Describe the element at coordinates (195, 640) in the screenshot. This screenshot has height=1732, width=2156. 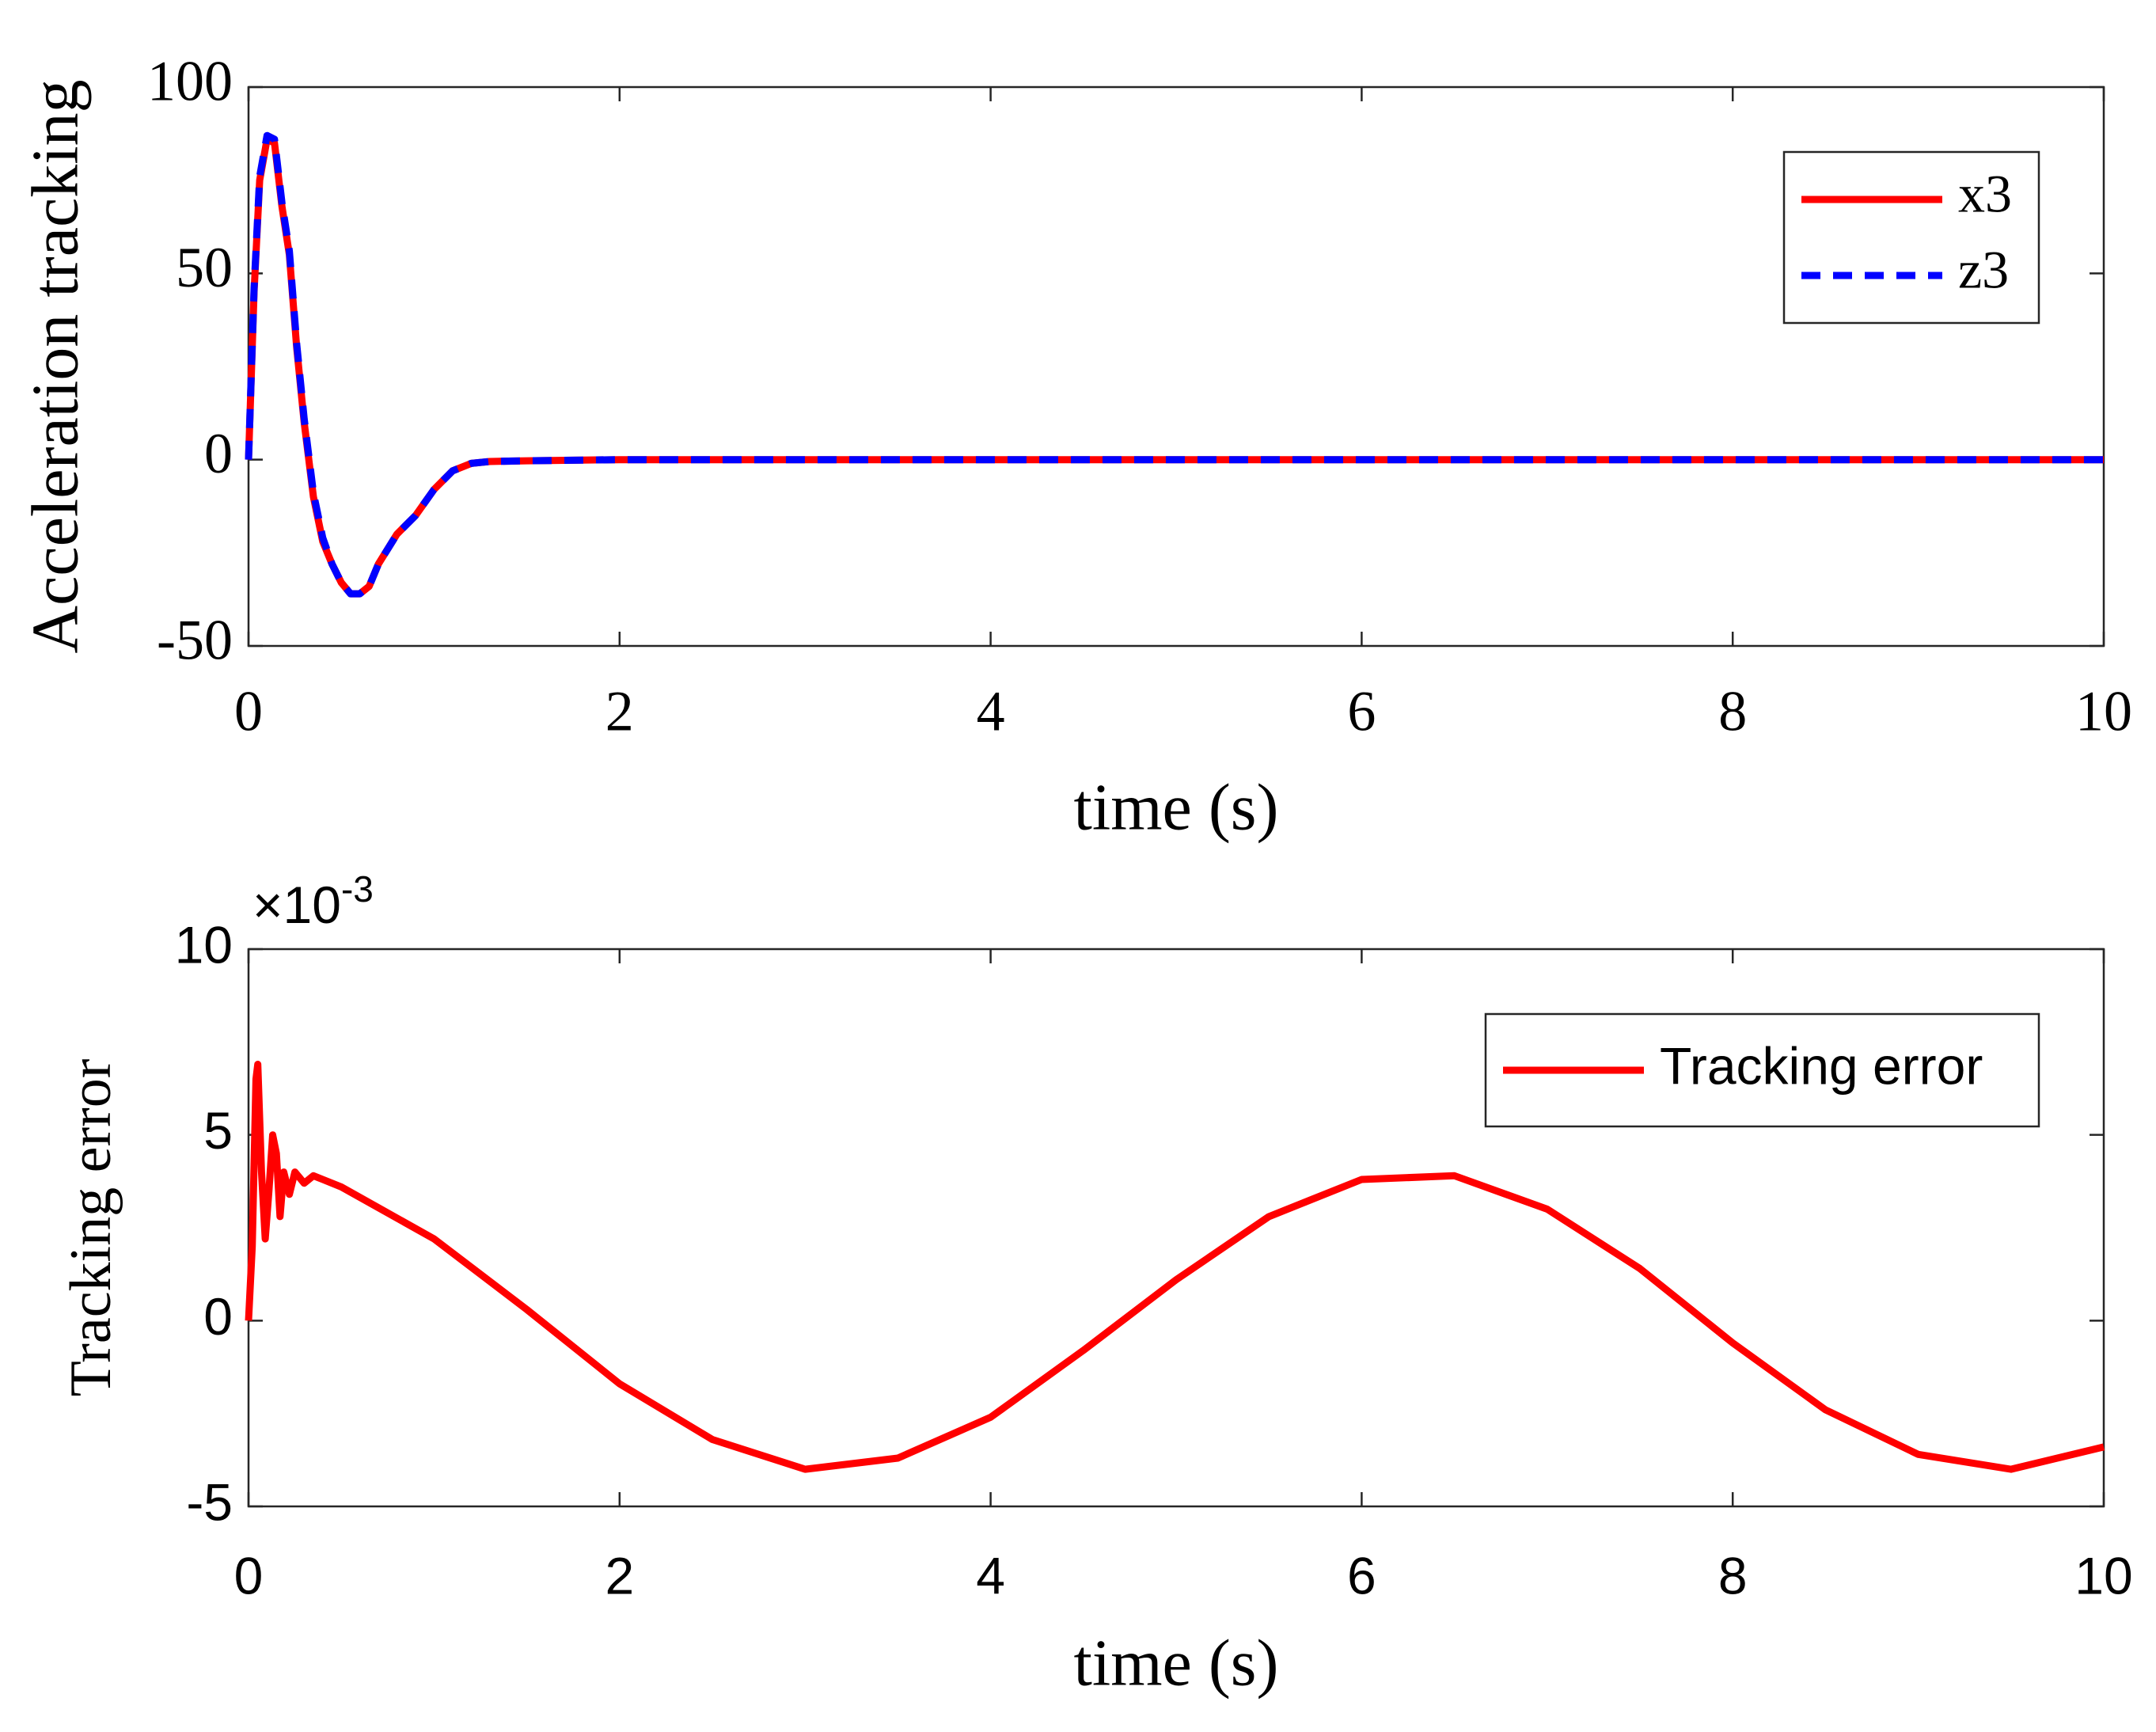
I see `y-tick-label: -50` at that location.